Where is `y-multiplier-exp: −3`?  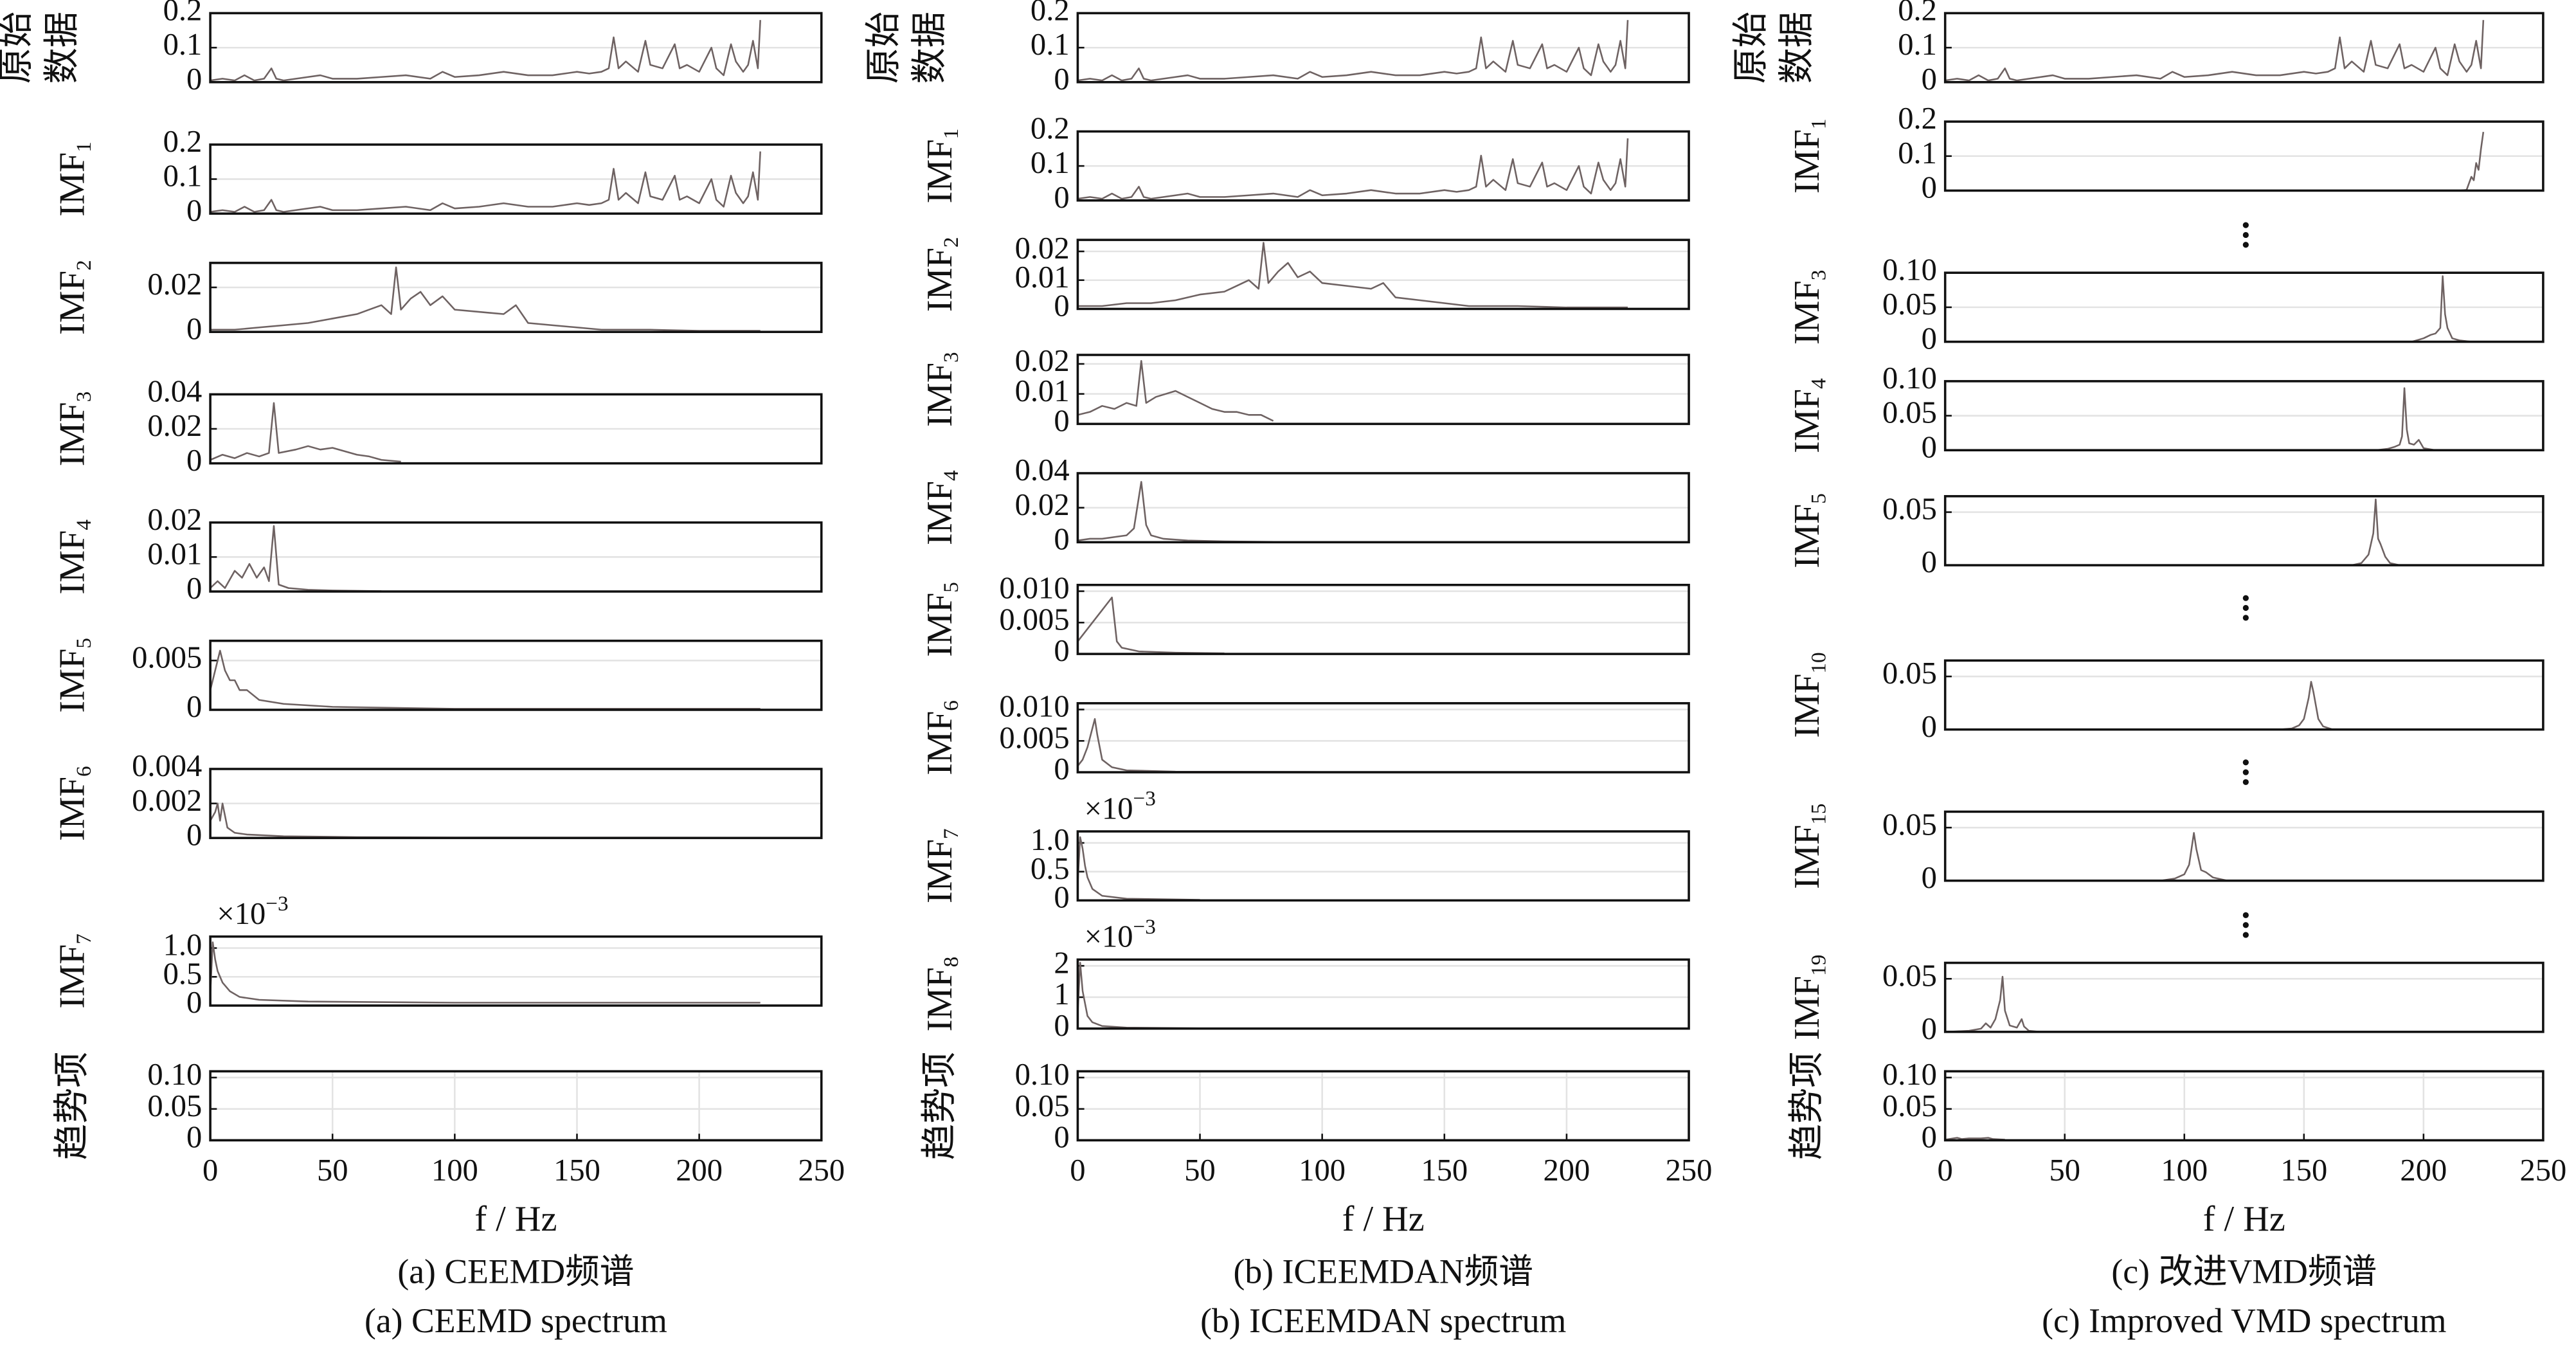 y-multiplier-exp: −3 is located at coordinates (1144, 926).